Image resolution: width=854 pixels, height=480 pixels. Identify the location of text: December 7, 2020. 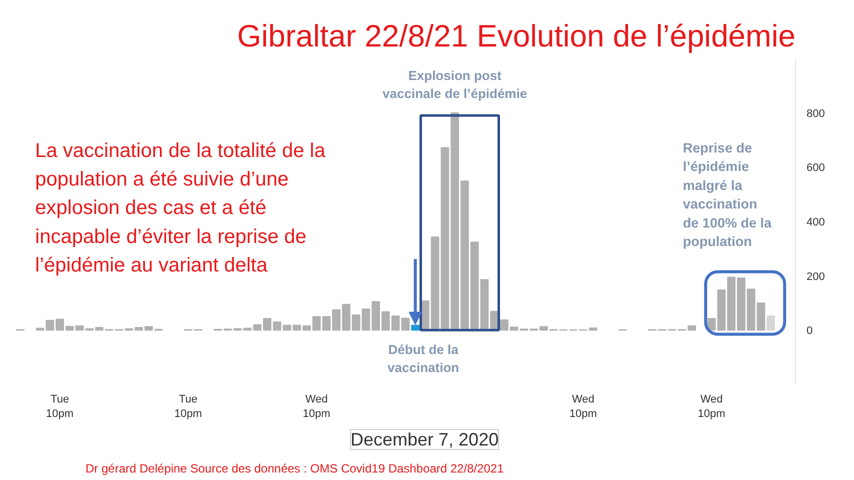
(424, 440).